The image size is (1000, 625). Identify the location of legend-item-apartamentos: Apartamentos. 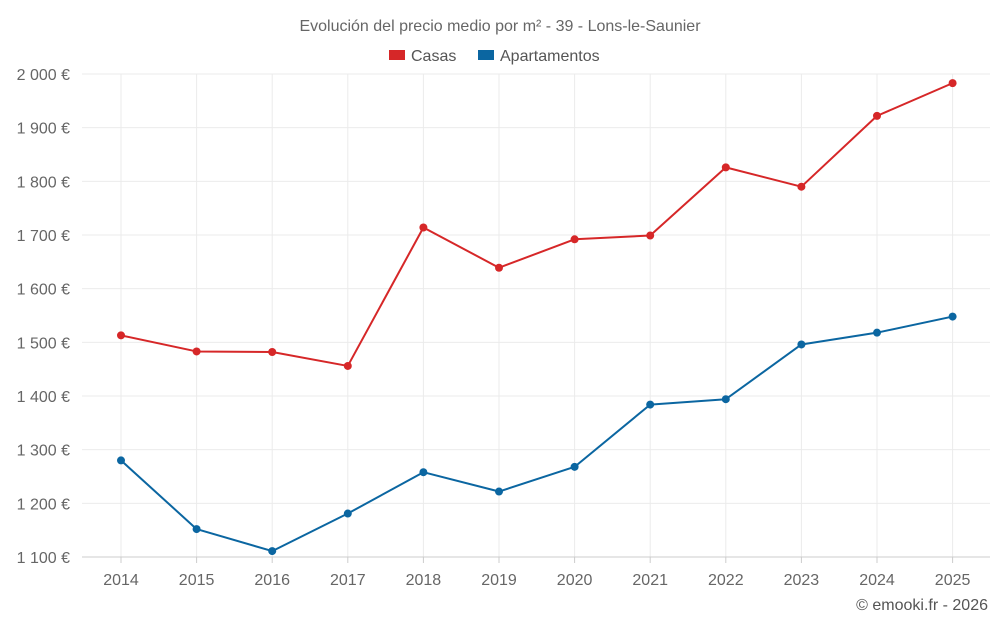
(539, 56).